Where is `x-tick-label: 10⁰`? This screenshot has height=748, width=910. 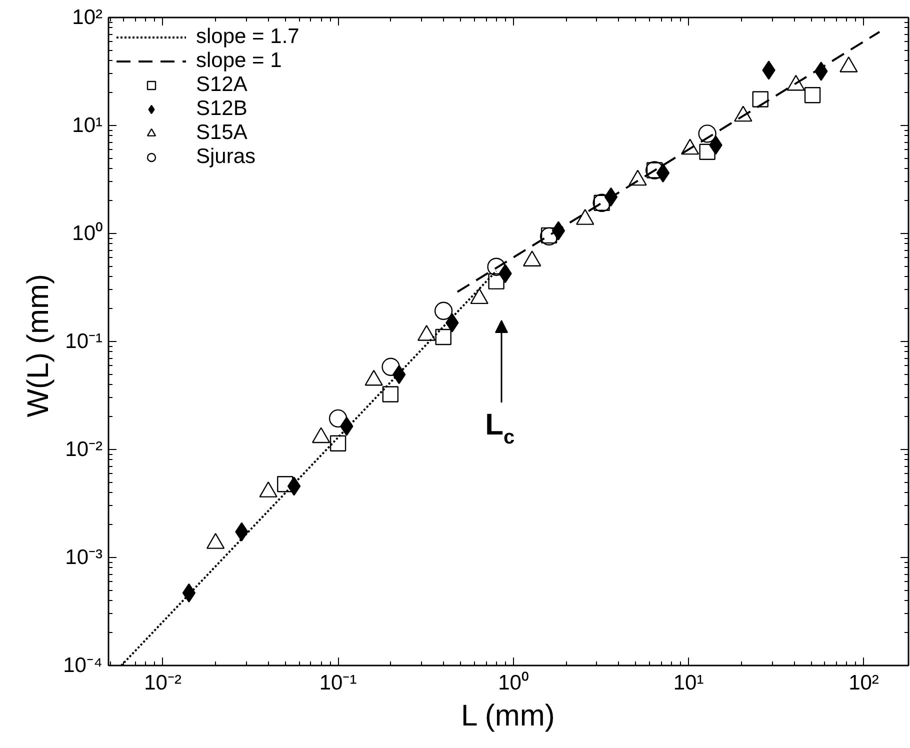
x-tick-label: 10⁰ is located at coordinates (513, 683).